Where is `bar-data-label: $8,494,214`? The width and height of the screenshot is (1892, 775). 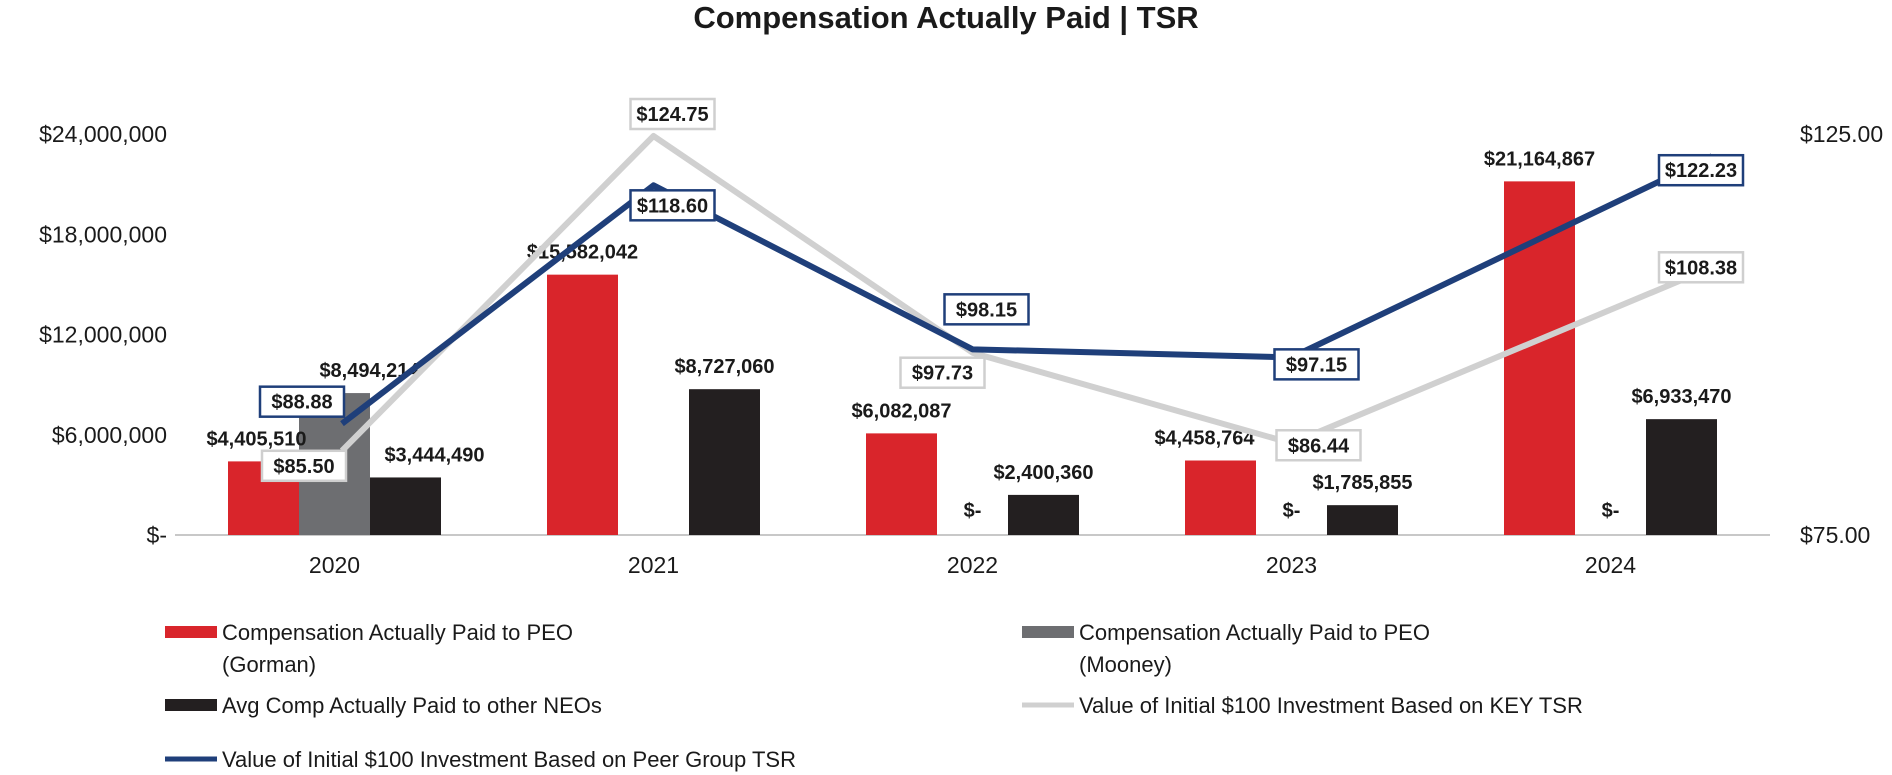 bar-data-label: $8,494,214 is located at coordinates (369, 371).